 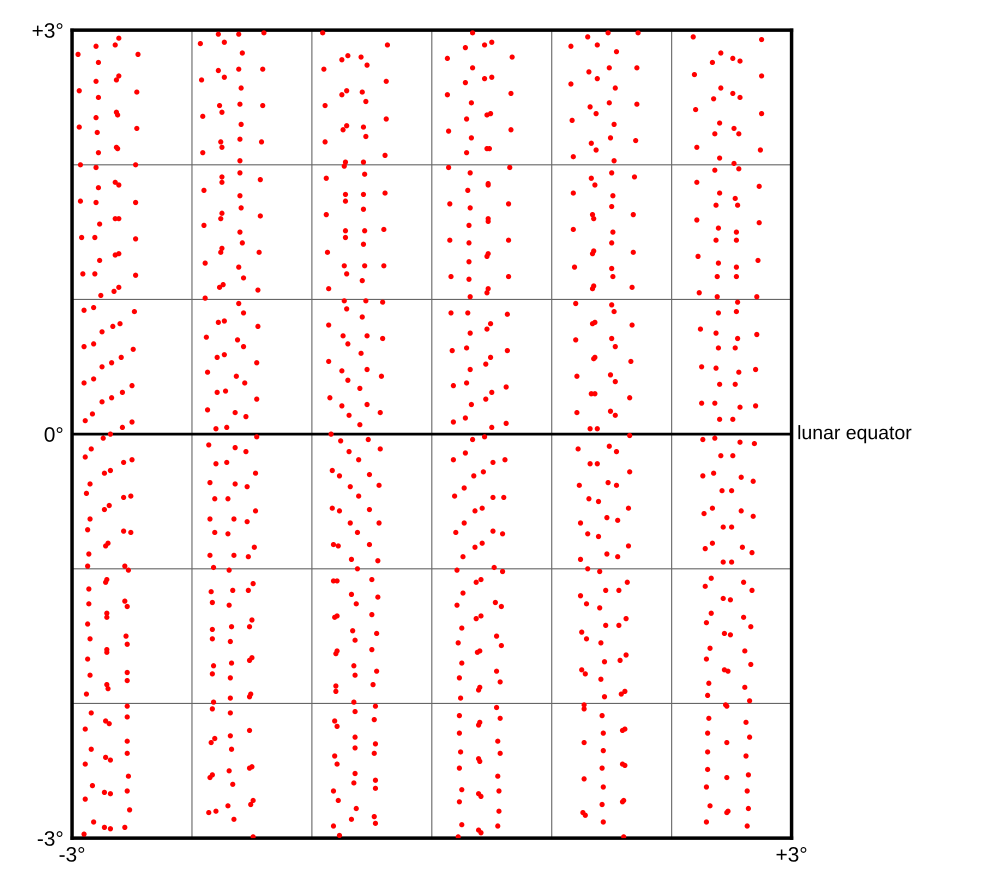 What do you see at coordinates (855, 434) in the screenshot?
I see `ref-line-label: lunar equator` at bounding box center [855, 434].